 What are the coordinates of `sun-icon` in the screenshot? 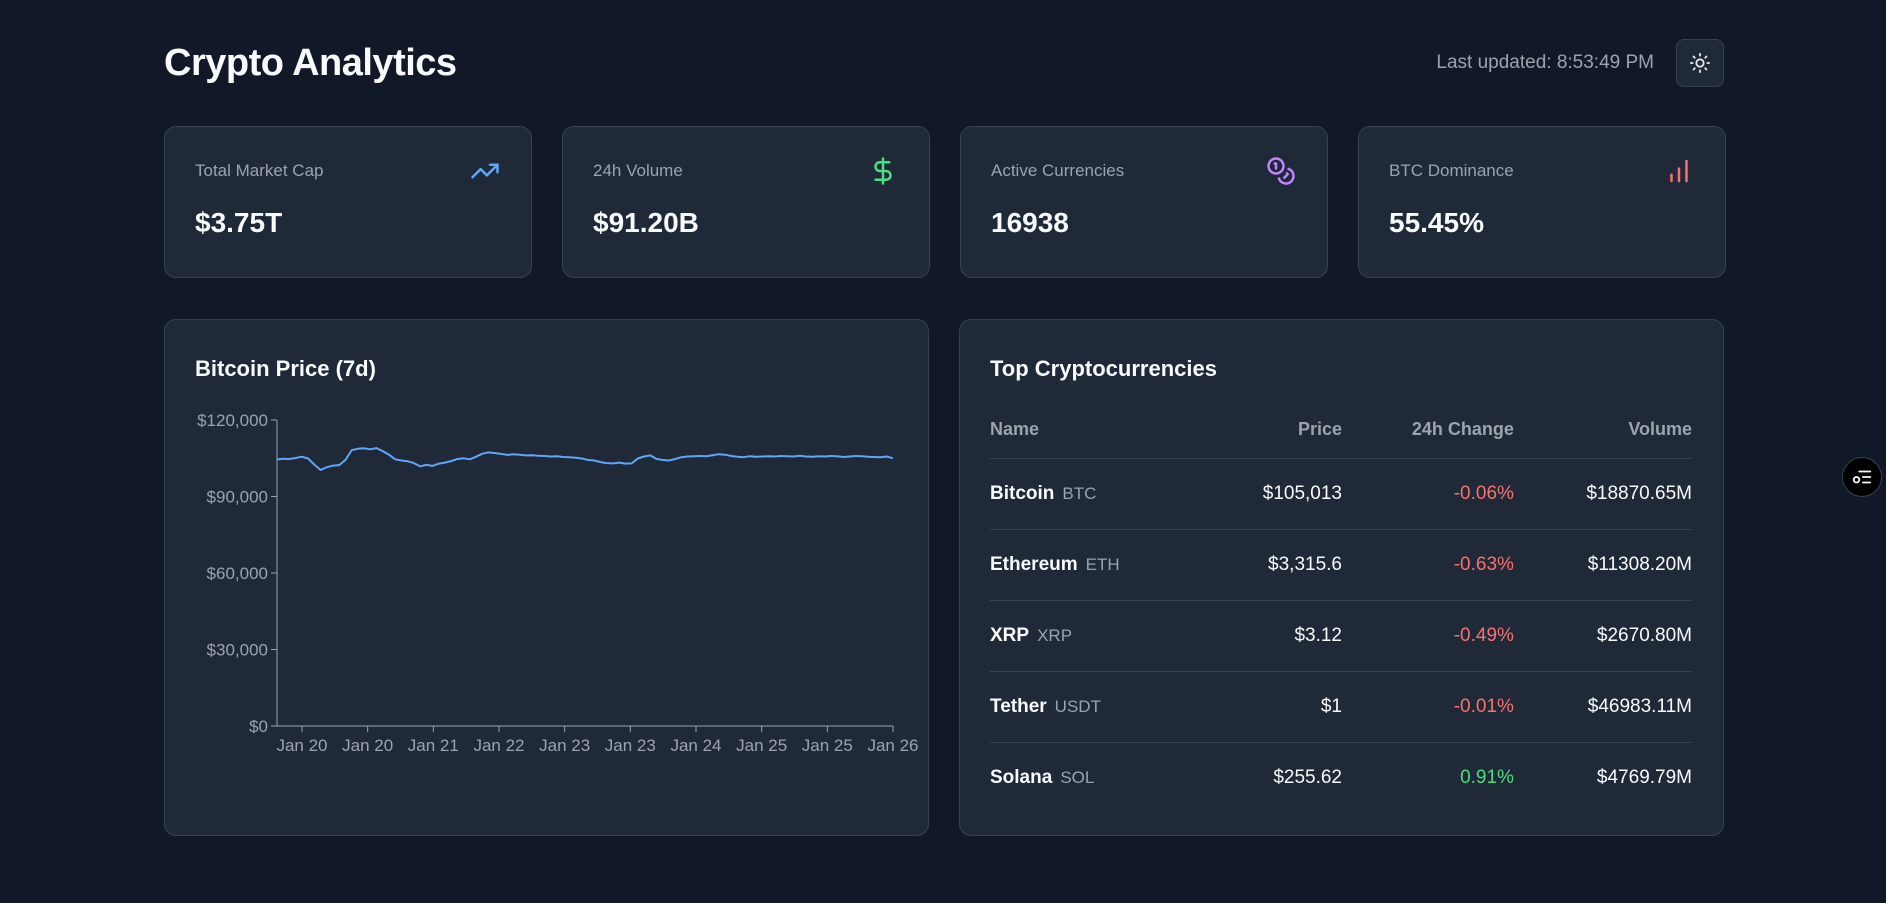 It's located at (1700, 63).